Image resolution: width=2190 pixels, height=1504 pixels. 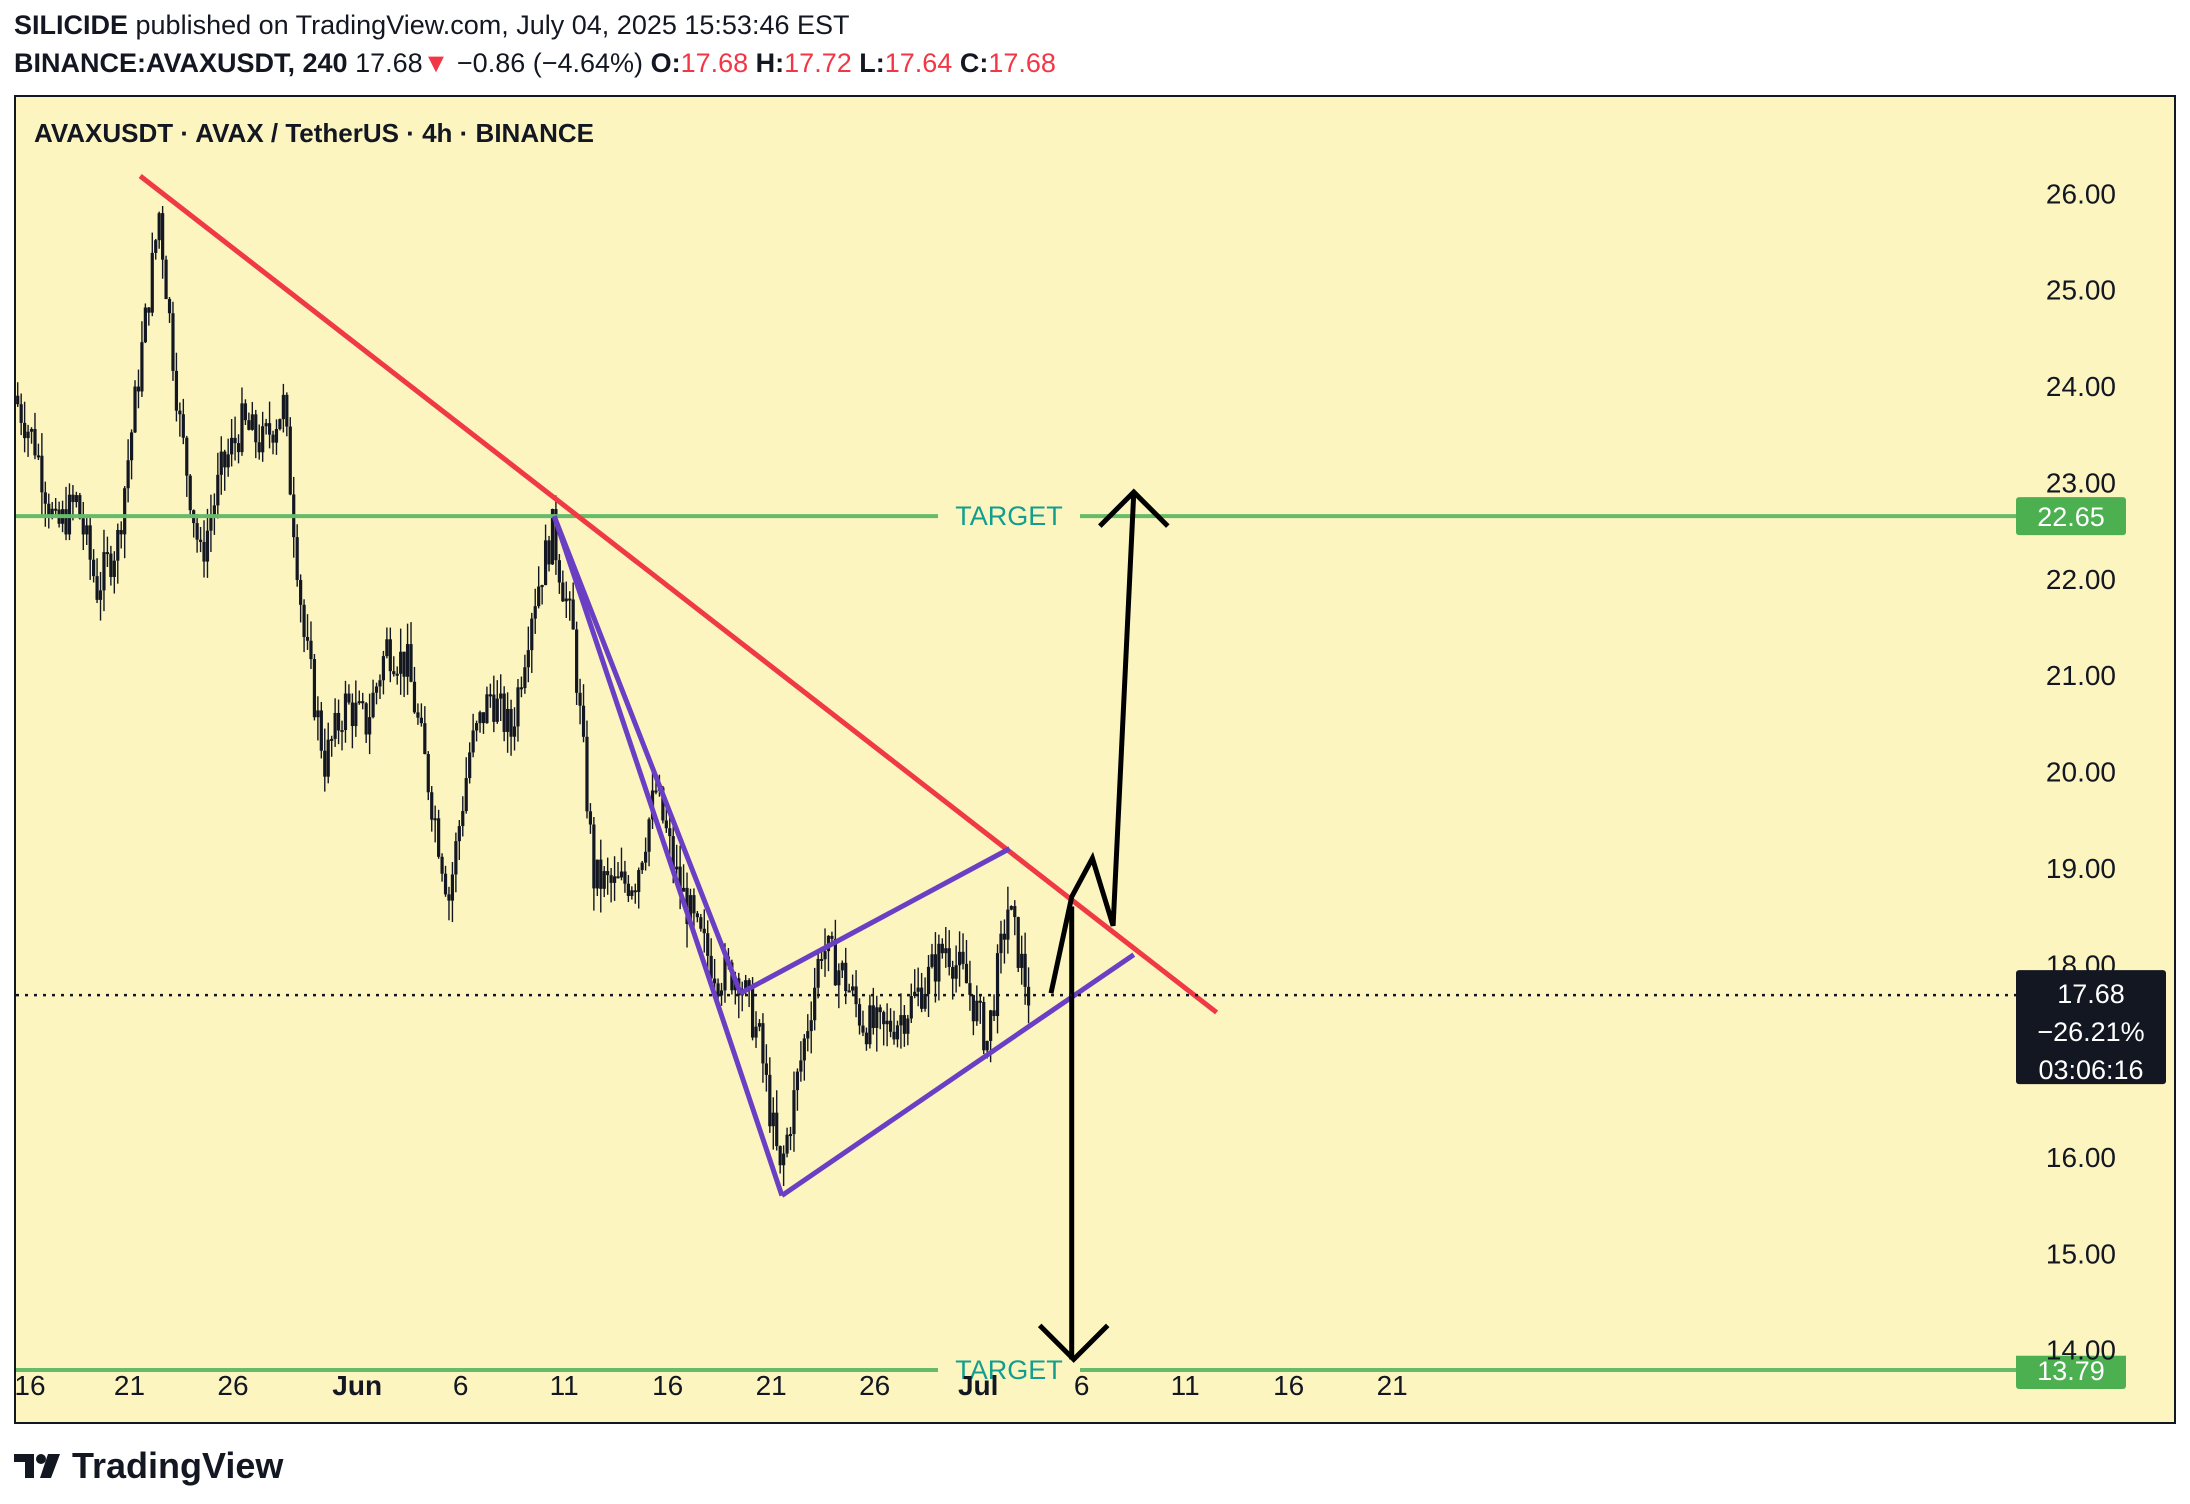 What do you see at coordinates (1009, 516) in the screenshot?
I see `target-label: TARGET` at bounding box center [1009, 516].